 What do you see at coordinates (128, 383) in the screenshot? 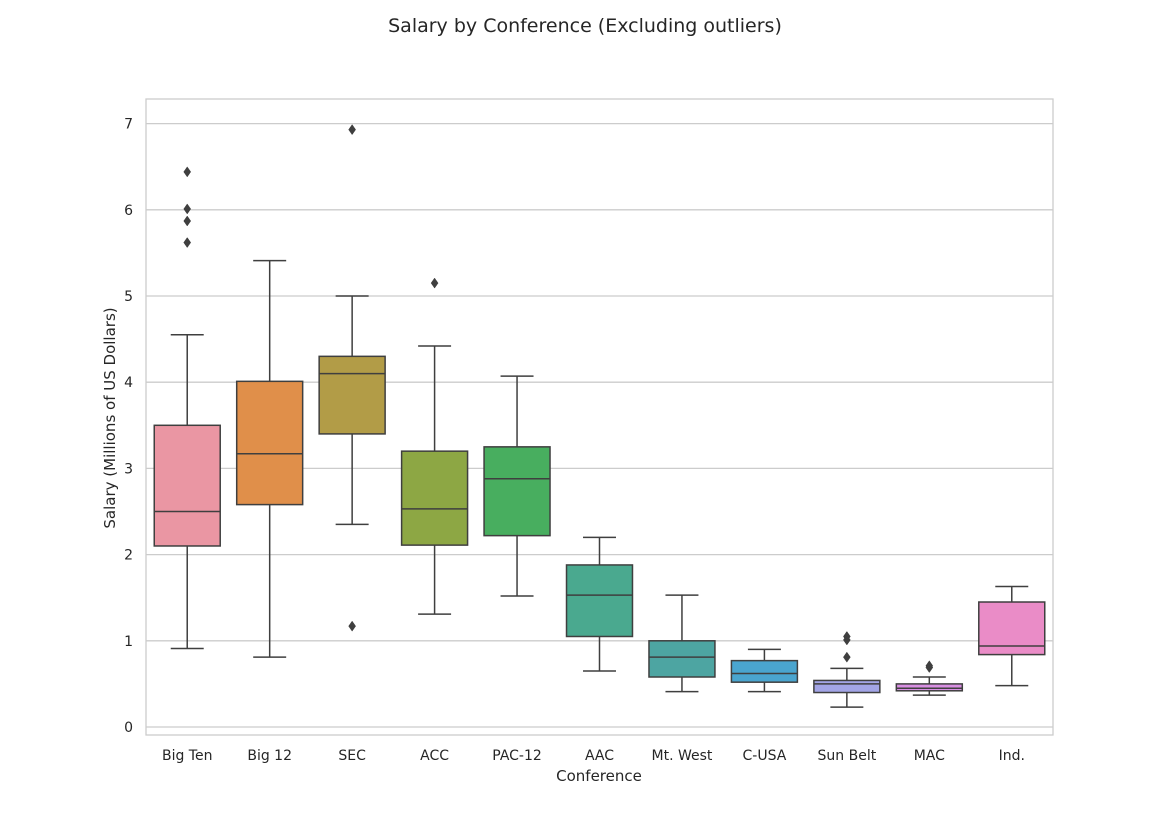
I see `y-tick-4: 4` at bounding box center [128, 383].